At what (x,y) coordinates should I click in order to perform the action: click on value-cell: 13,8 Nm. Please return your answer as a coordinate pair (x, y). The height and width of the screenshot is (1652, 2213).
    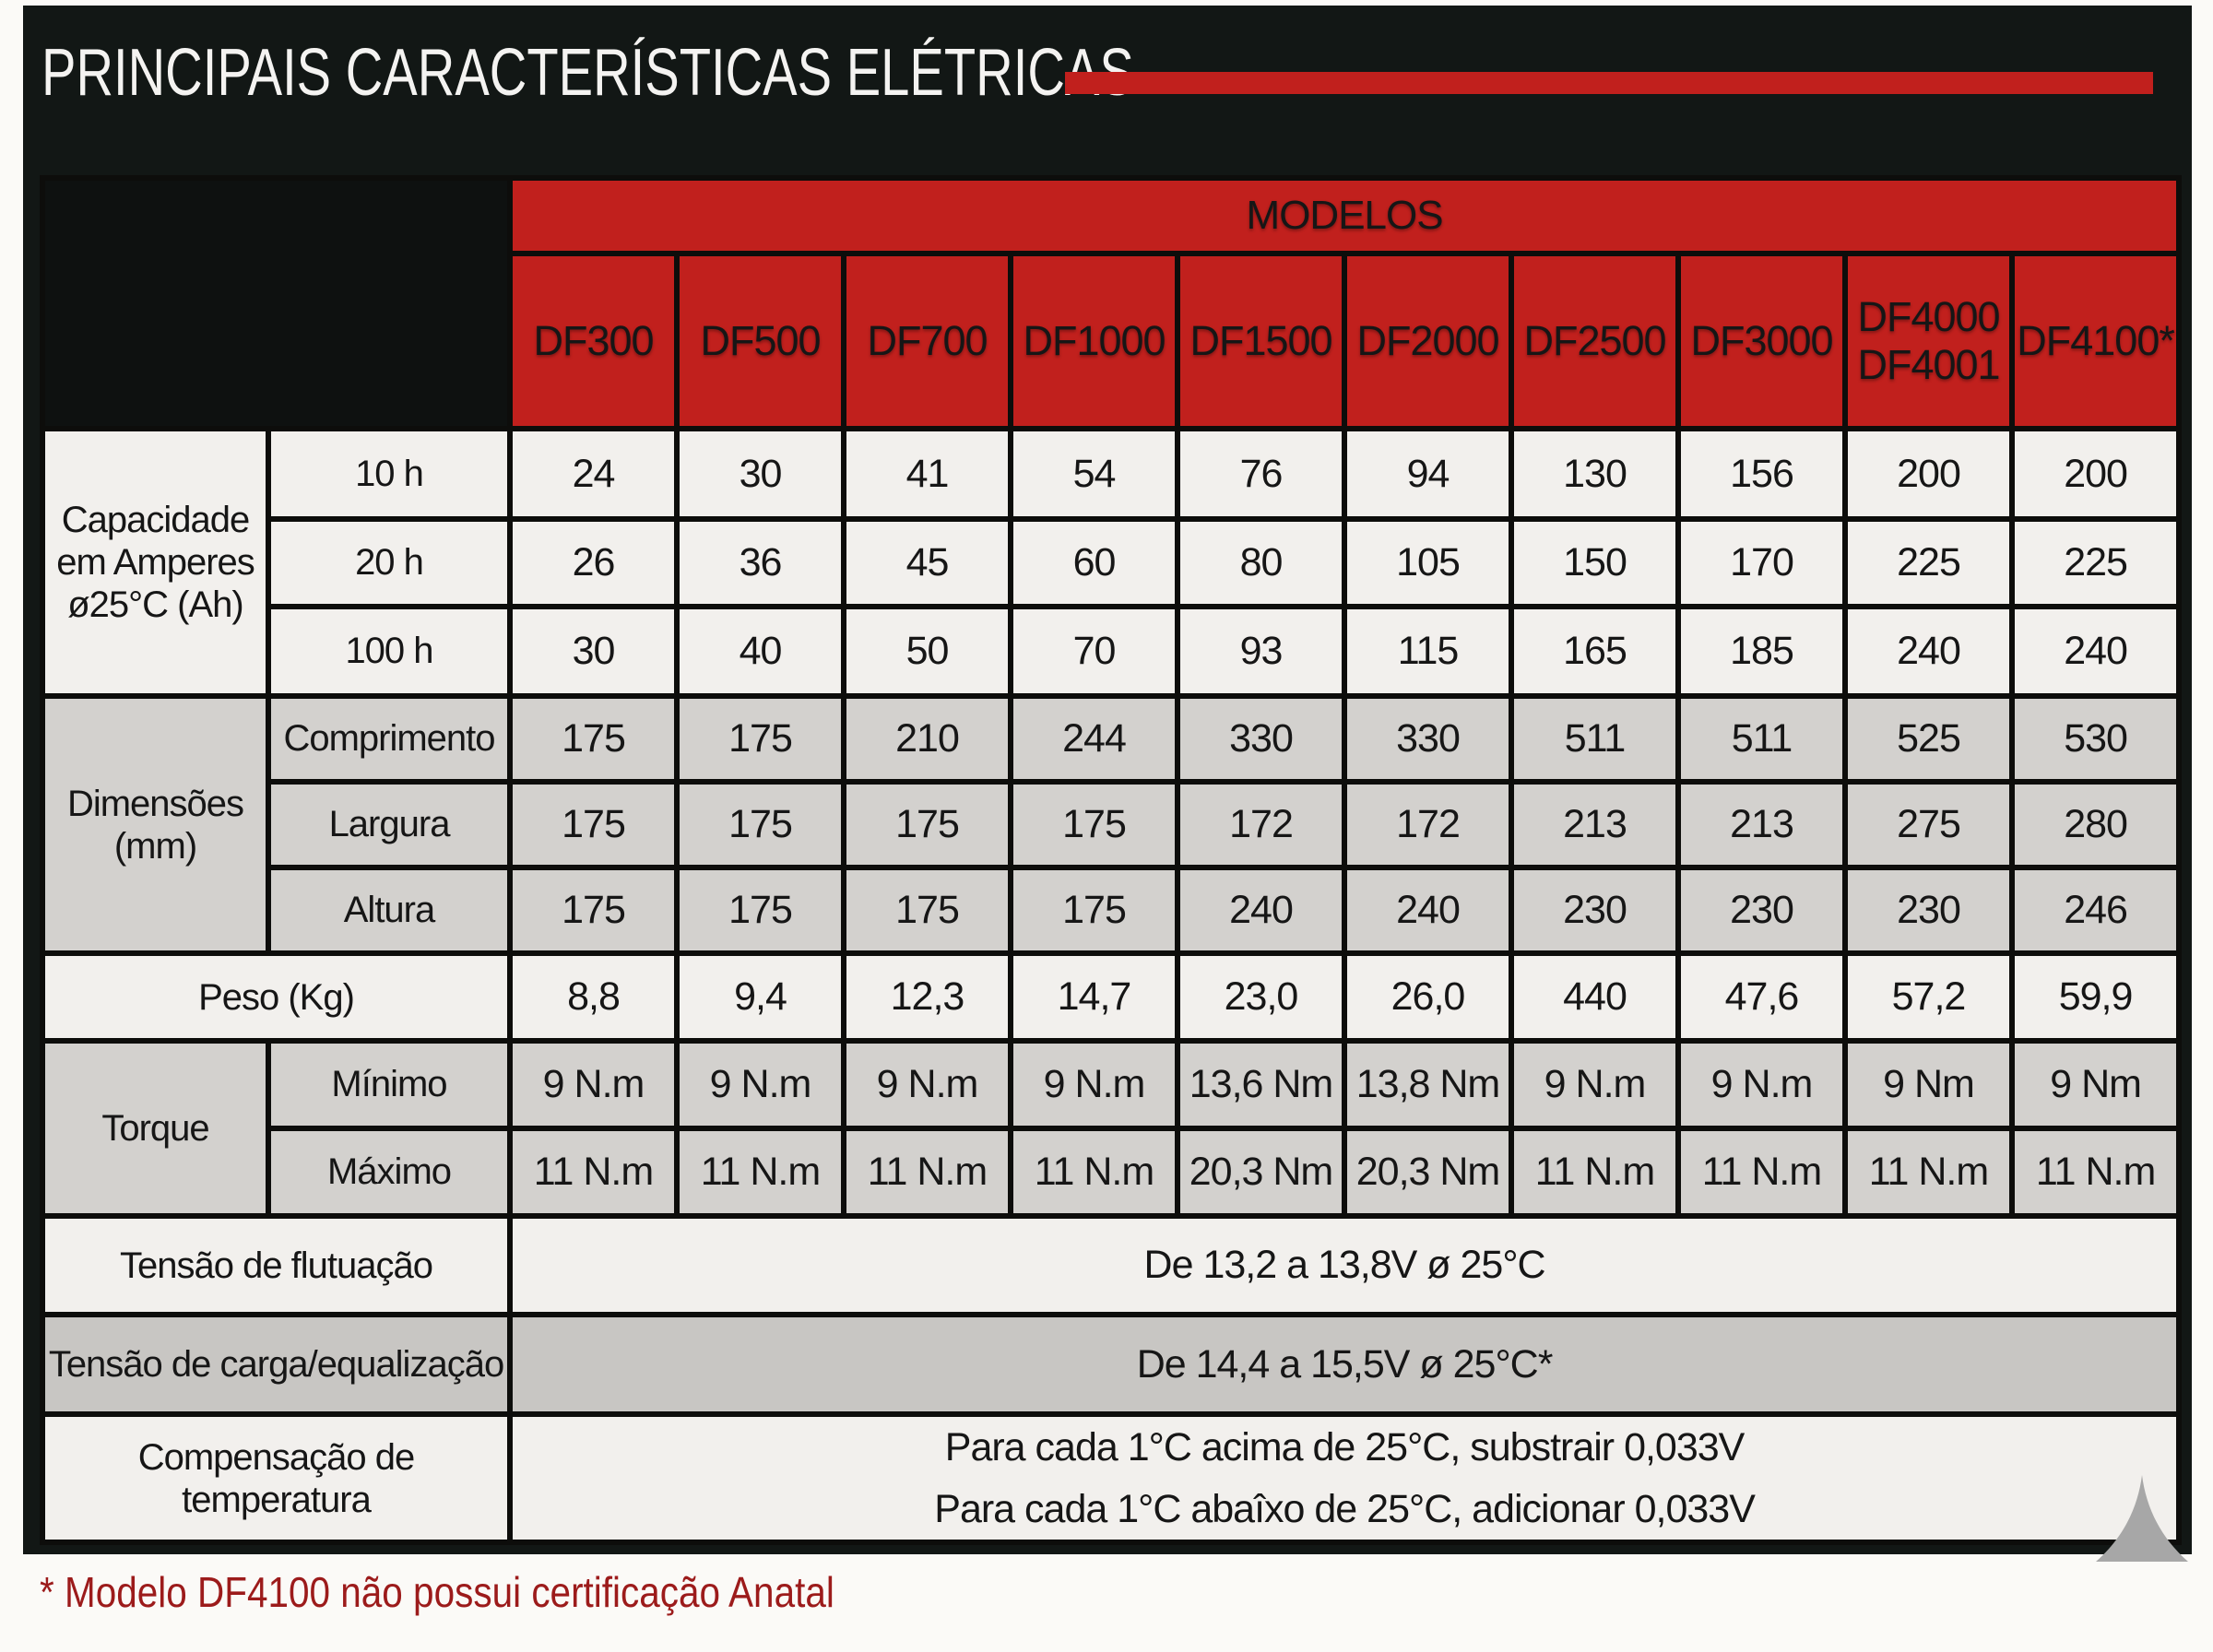
    Looking at the image, I should click on (1428, 1084).